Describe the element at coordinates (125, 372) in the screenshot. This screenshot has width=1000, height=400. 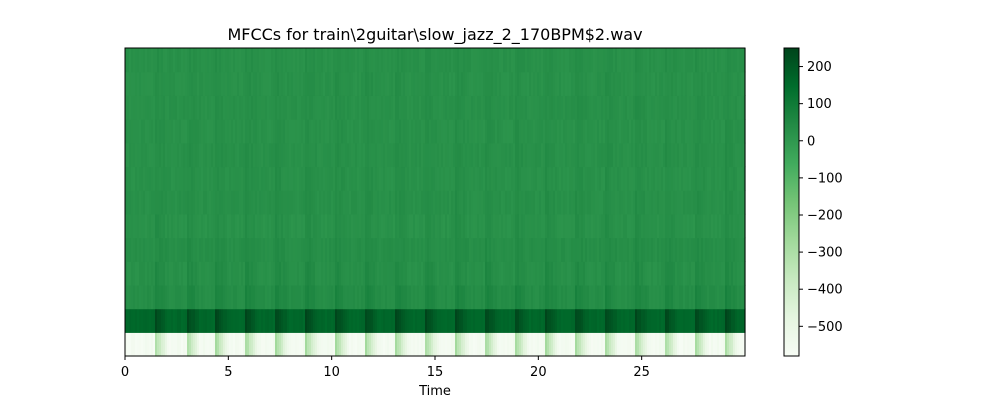
I see `x-tick-label: 0` at that location.